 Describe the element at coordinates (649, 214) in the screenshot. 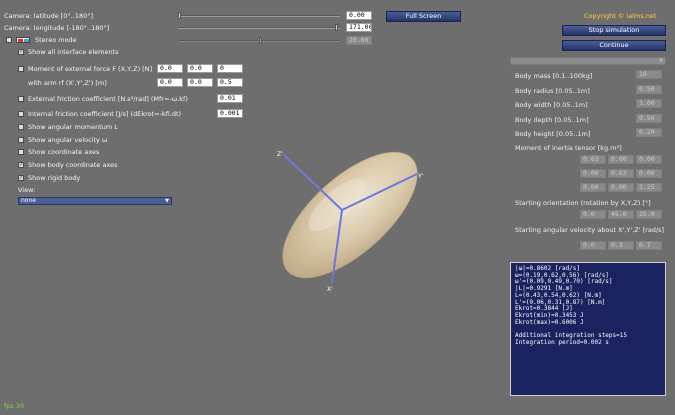

I see `orientation-z-input: 25.0` at that location.